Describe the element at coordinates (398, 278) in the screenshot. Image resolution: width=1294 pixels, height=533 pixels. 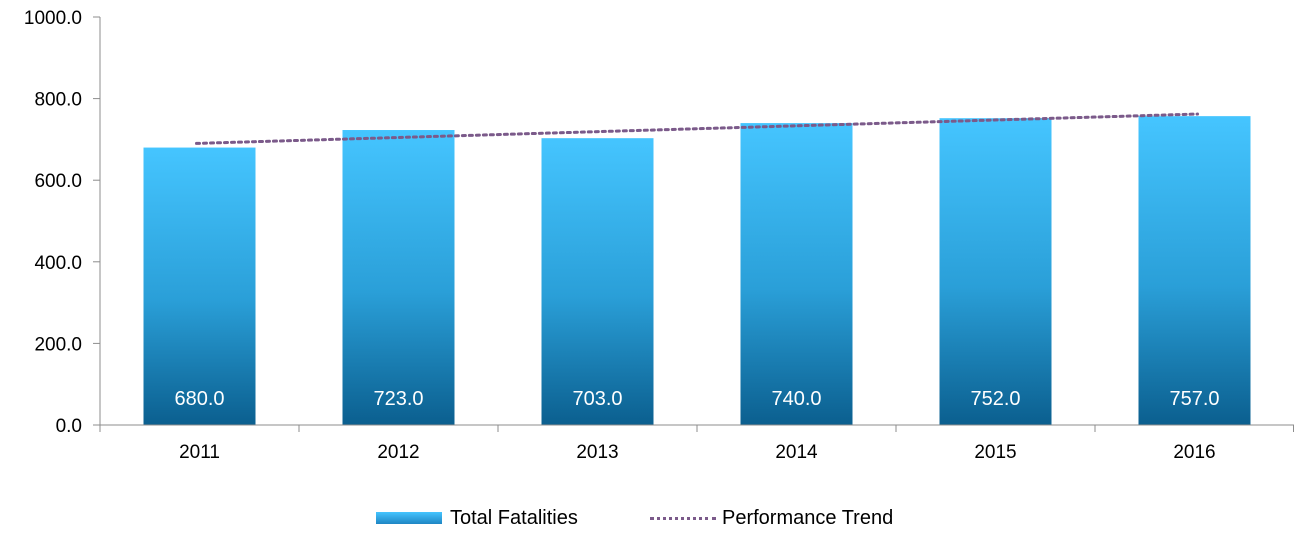
I see `bar-2012` at that location.